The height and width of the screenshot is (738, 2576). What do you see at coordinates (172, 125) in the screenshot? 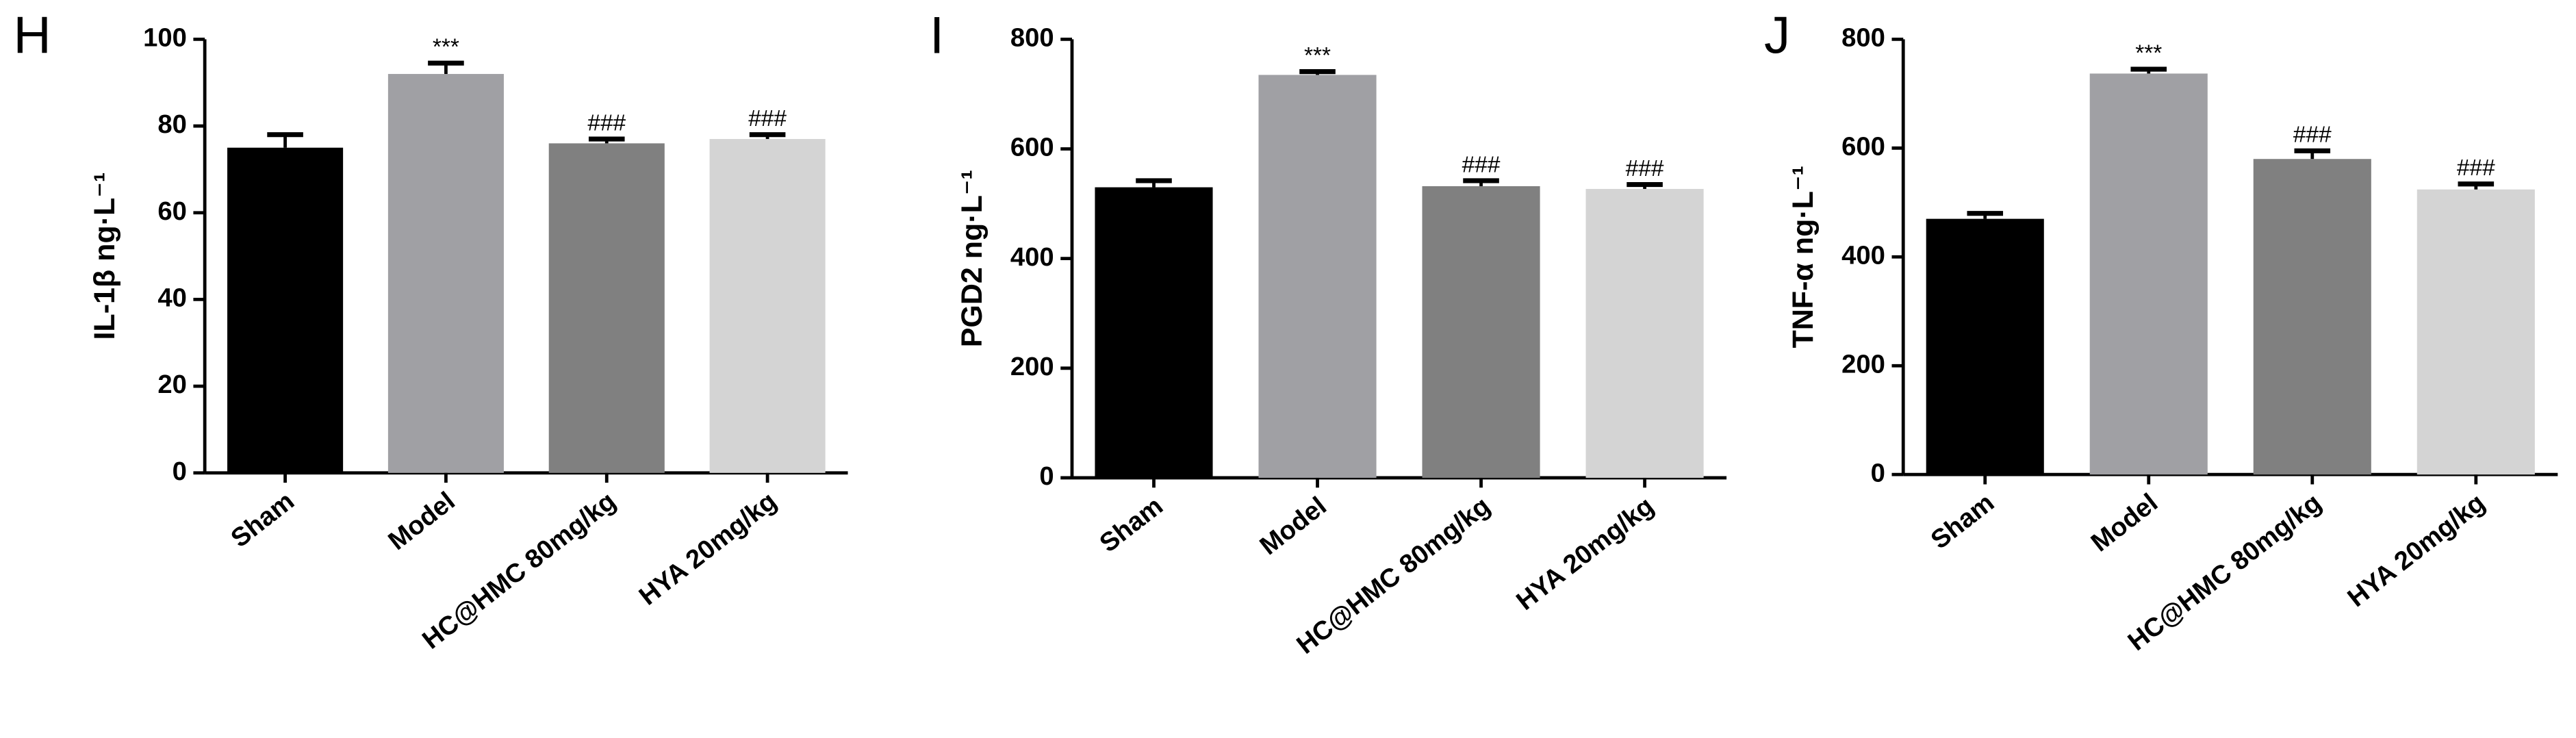
I see `y-tick-label: 80` at bounding box center [172, 125].